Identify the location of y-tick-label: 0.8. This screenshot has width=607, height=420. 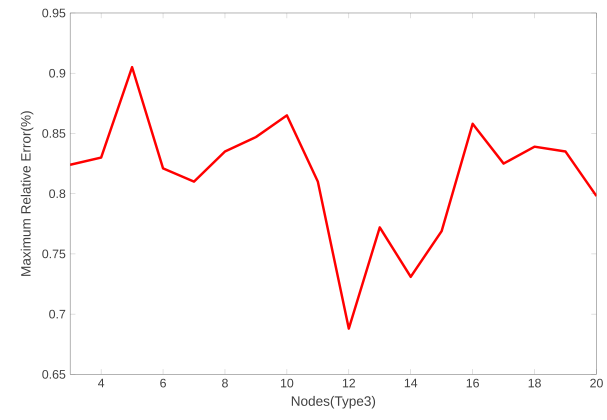
(57, 193).